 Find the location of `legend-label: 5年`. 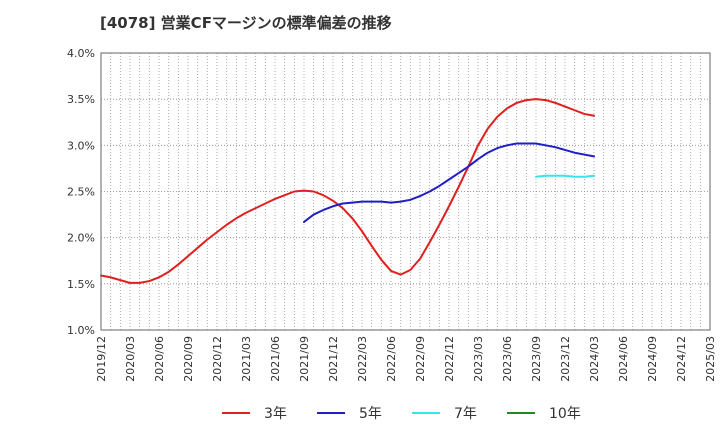

legend-label: 5年 is located at coordinates (370, 414).